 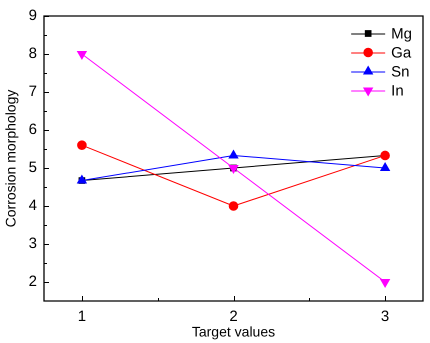 What do you see at coordinates (32, 205) in the screenshot?
I see `y-tick-label: 4` at bounding box center [32, 205].